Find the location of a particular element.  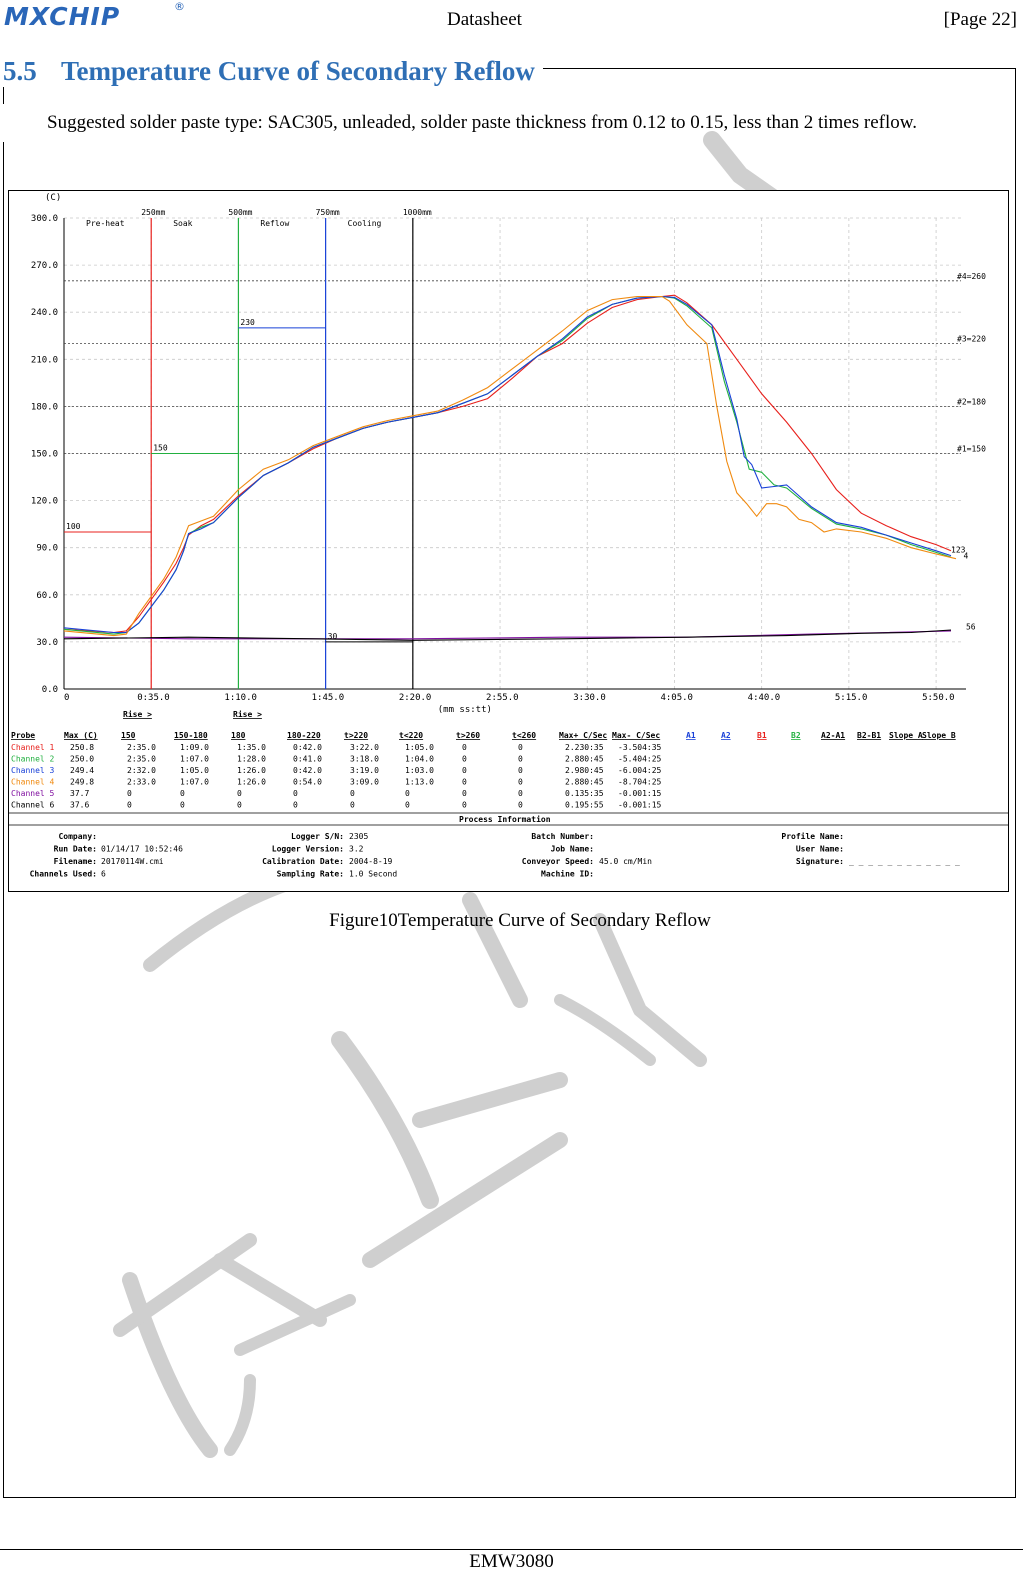

zone-level-label: 230 is located at coordinates (247, 322).